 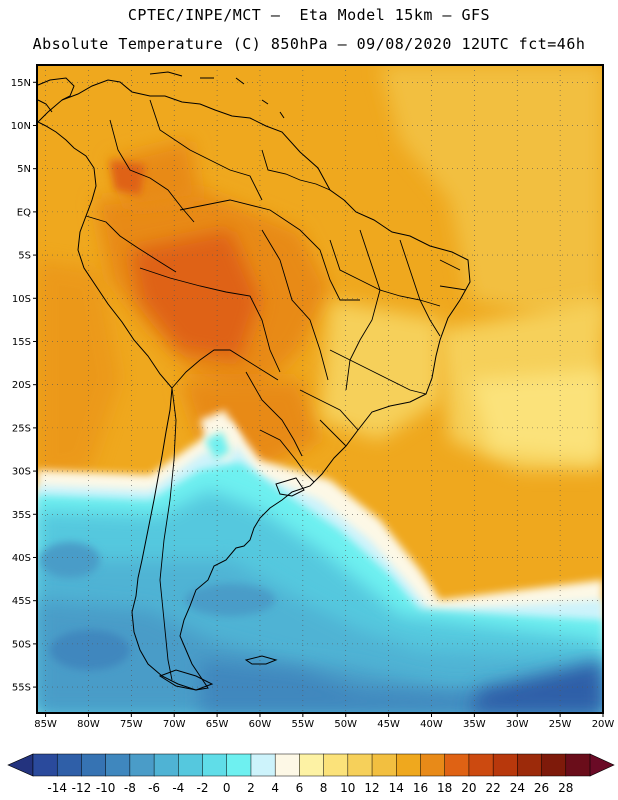 What do you see at coordinates (21, 688) in the screenshot?
I see `lat-label: 55S` at bounding box center [21, 688].